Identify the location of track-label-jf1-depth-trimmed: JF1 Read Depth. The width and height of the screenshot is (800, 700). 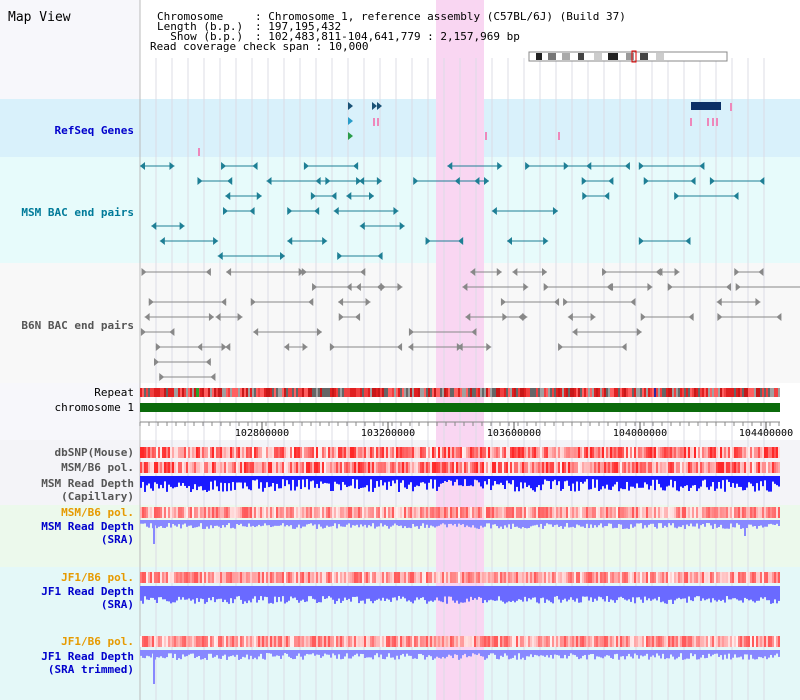
(87, 656).